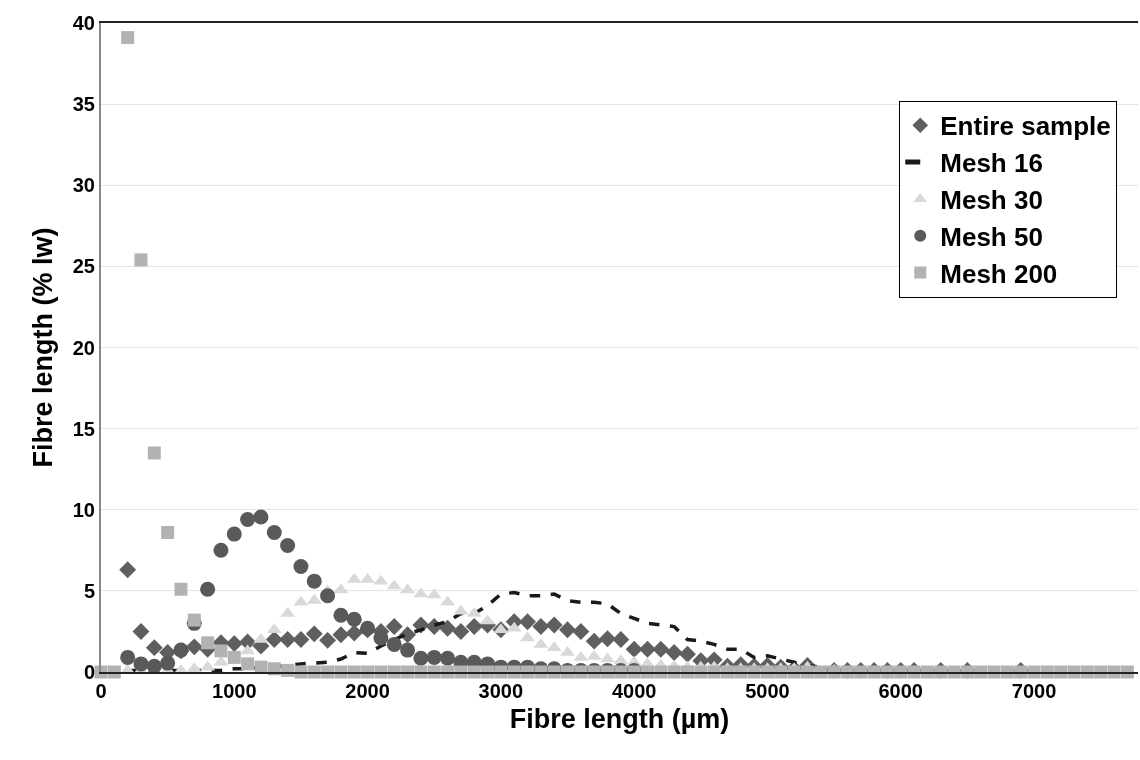 Image resolution: width=1140 pixels, height=760 pixels. What do you see at coordinates (83, 428) in the screenshot?
I see `y-tick-label: 15` at bounding box center [83, 428].